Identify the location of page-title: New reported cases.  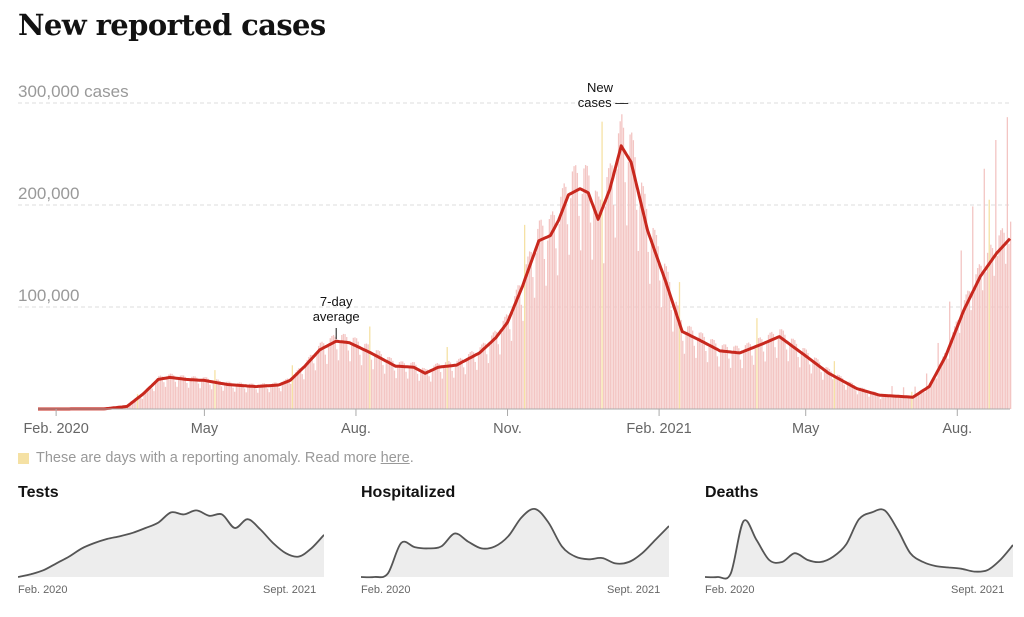
(172, 25).